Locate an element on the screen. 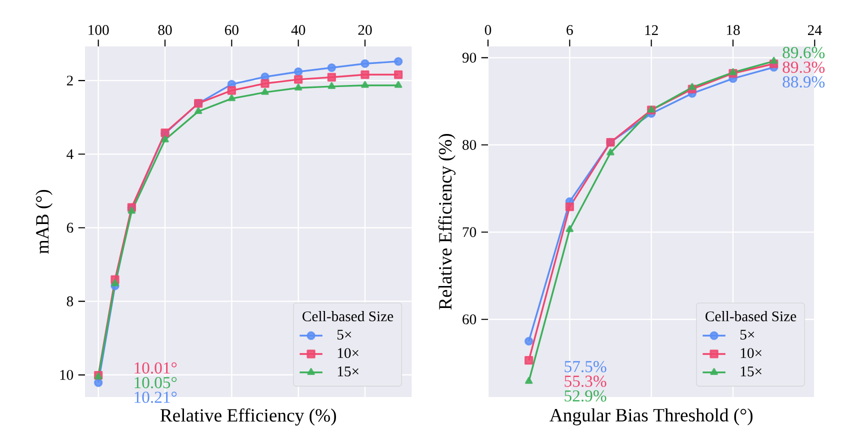 This screenshot has width=859, height=427. y-tick-label: 2 is located at coordinates (69, 81).